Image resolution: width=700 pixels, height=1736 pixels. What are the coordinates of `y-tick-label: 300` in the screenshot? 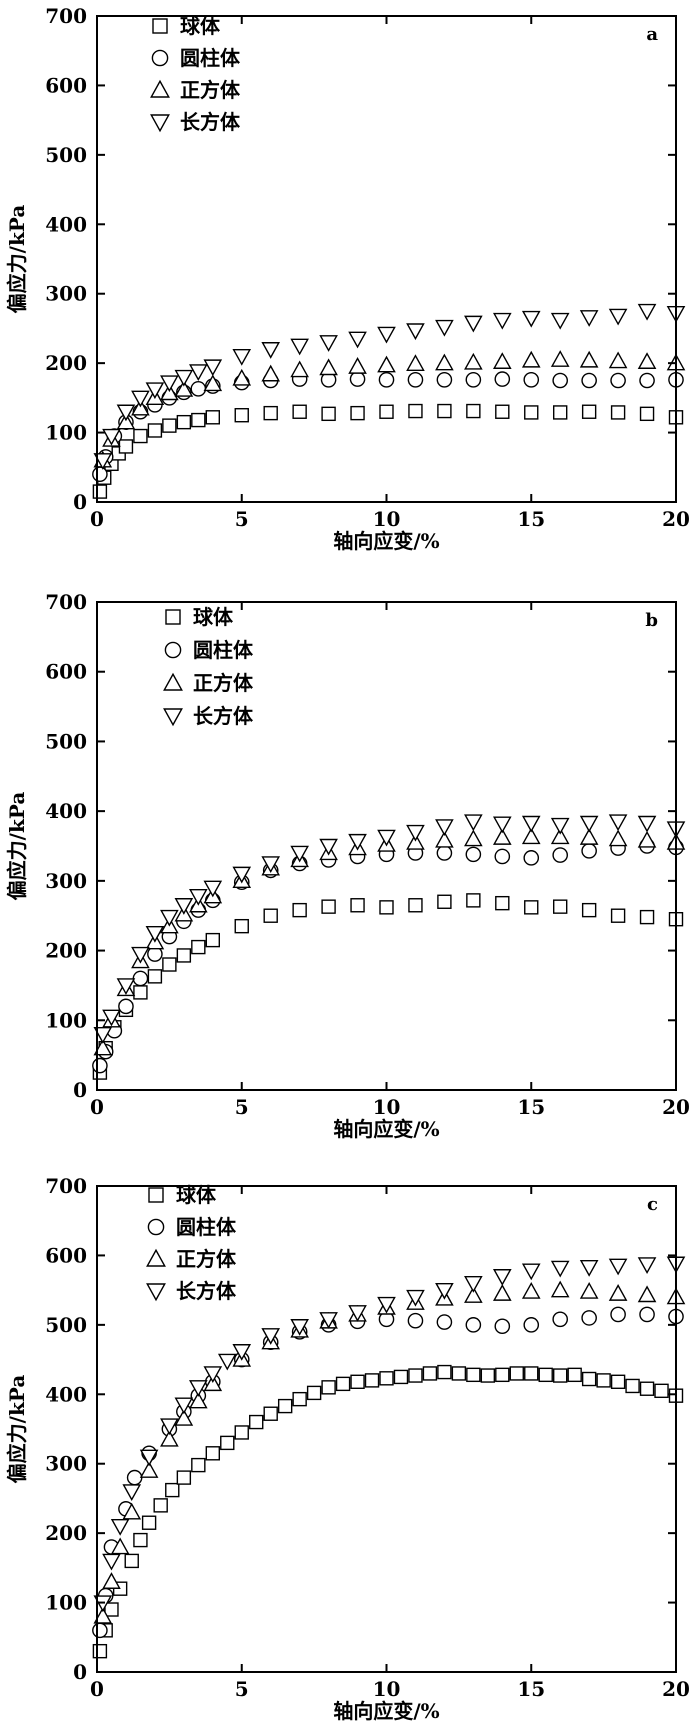 It's located at (66, 1464).